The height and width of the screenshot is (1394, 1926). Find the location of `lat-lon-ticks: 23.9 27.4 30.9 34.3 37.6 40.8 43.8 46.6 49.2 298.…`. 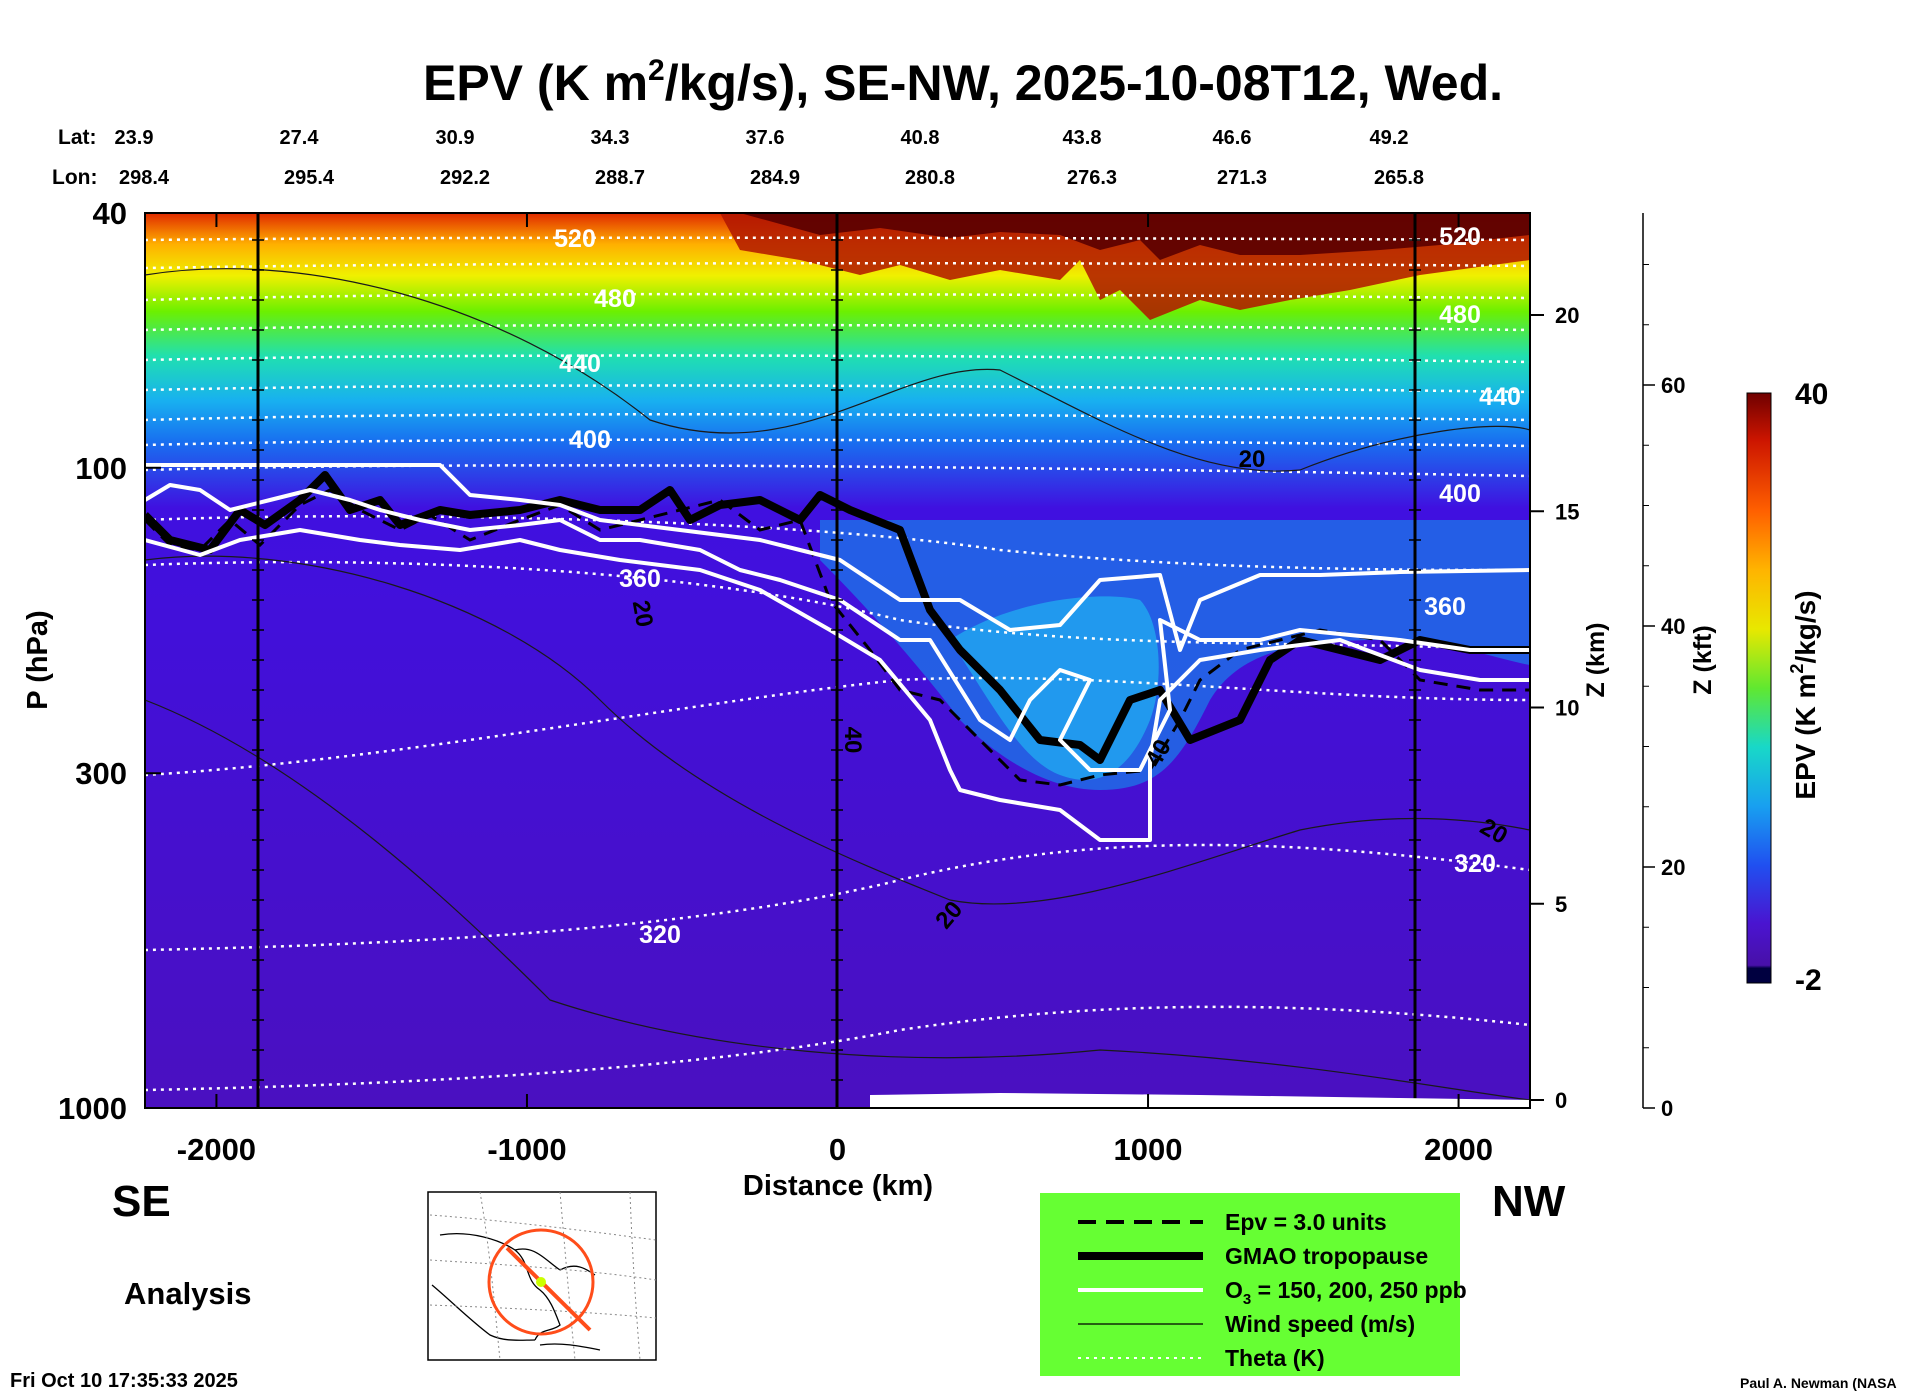

lat-lon-ticks: 23.9 27.4 30.9 34.3 37.6 40.8 43.8 46.6 49.2 298.… is located at coordinates (770, 158).